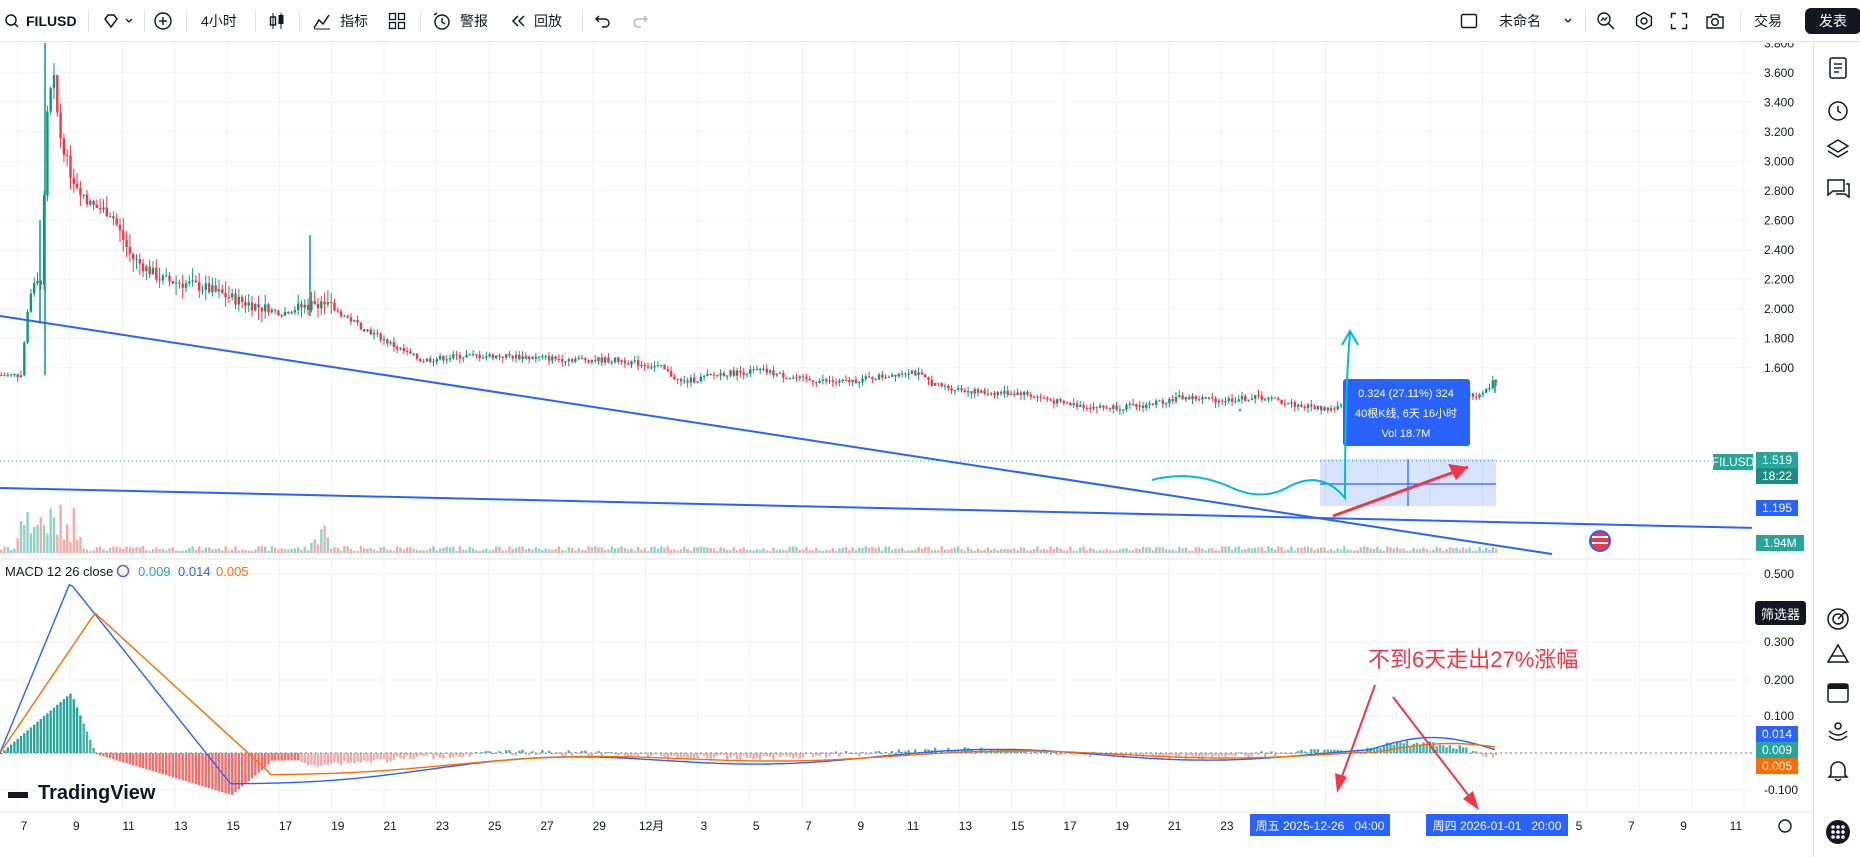  I want to click on annotation-text: 不到6天走出27%涨幅, so click(1473, 659).